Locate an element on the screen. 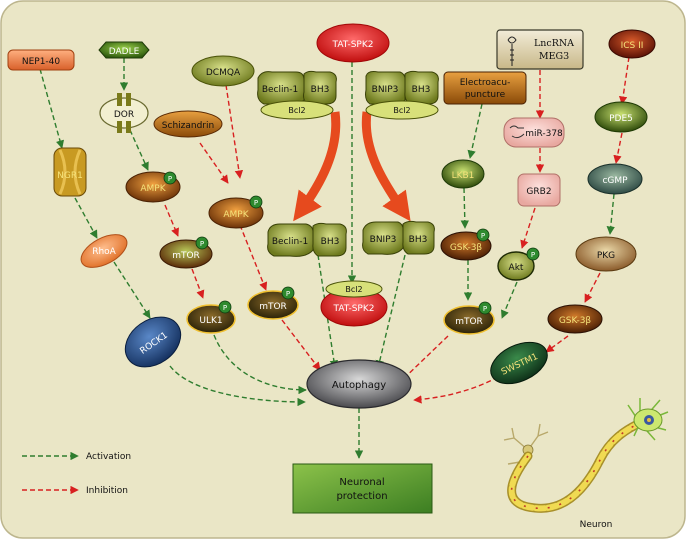 The image size is (686, 539). arrow-schizandrin-to-ampk is located at coordinates (214, 163).